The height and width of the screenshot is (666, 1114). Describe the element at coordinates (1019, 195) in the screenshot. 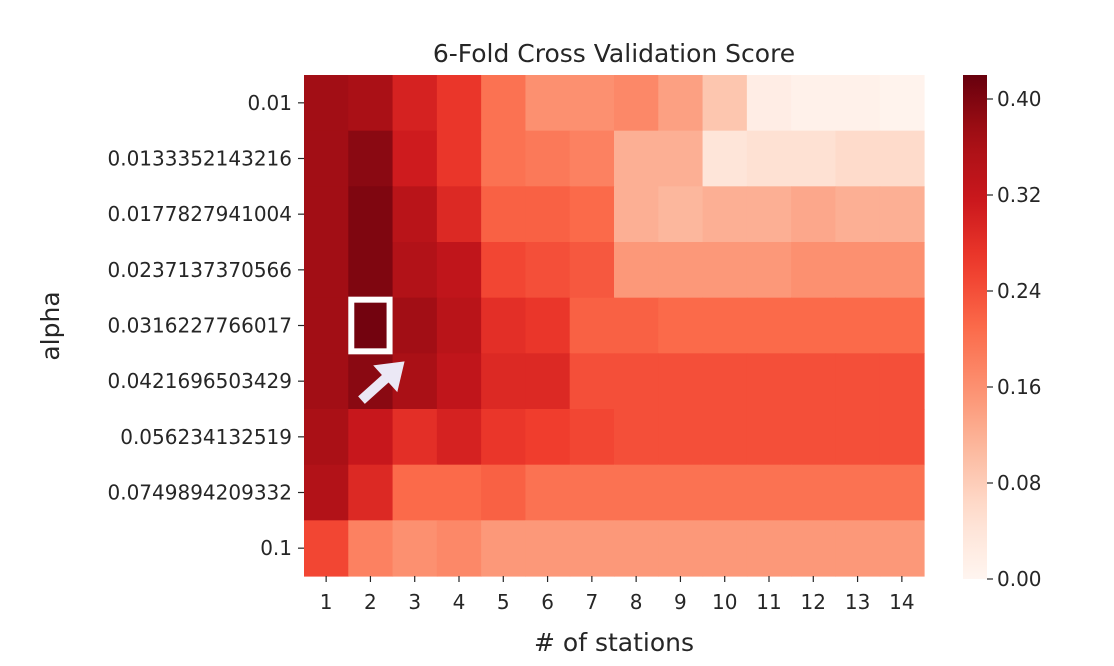

I see `colorbar-tick-label: 0.32` at that location.